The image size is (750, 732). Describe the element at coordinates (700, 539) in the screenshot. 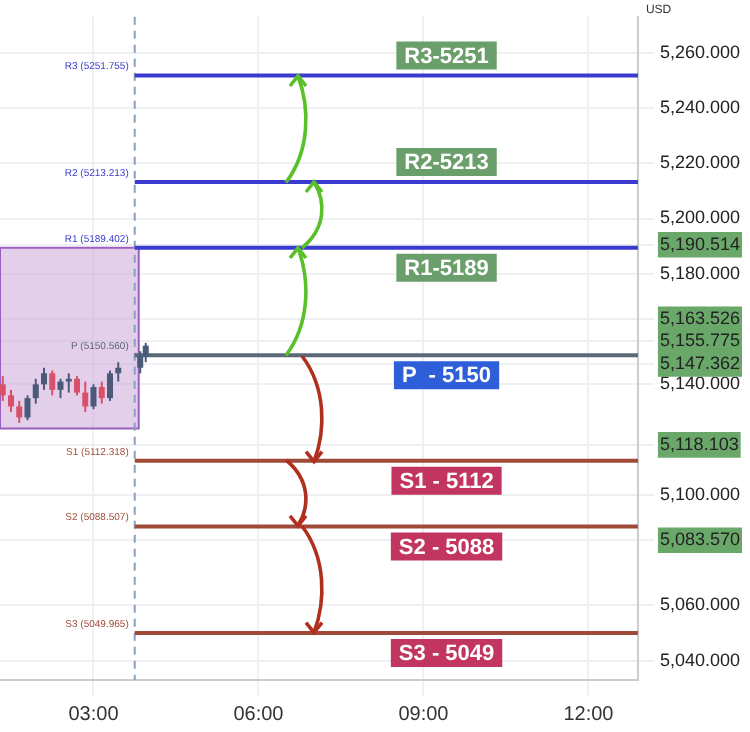

I see `y-tick-label: 5,083.570` at that location.